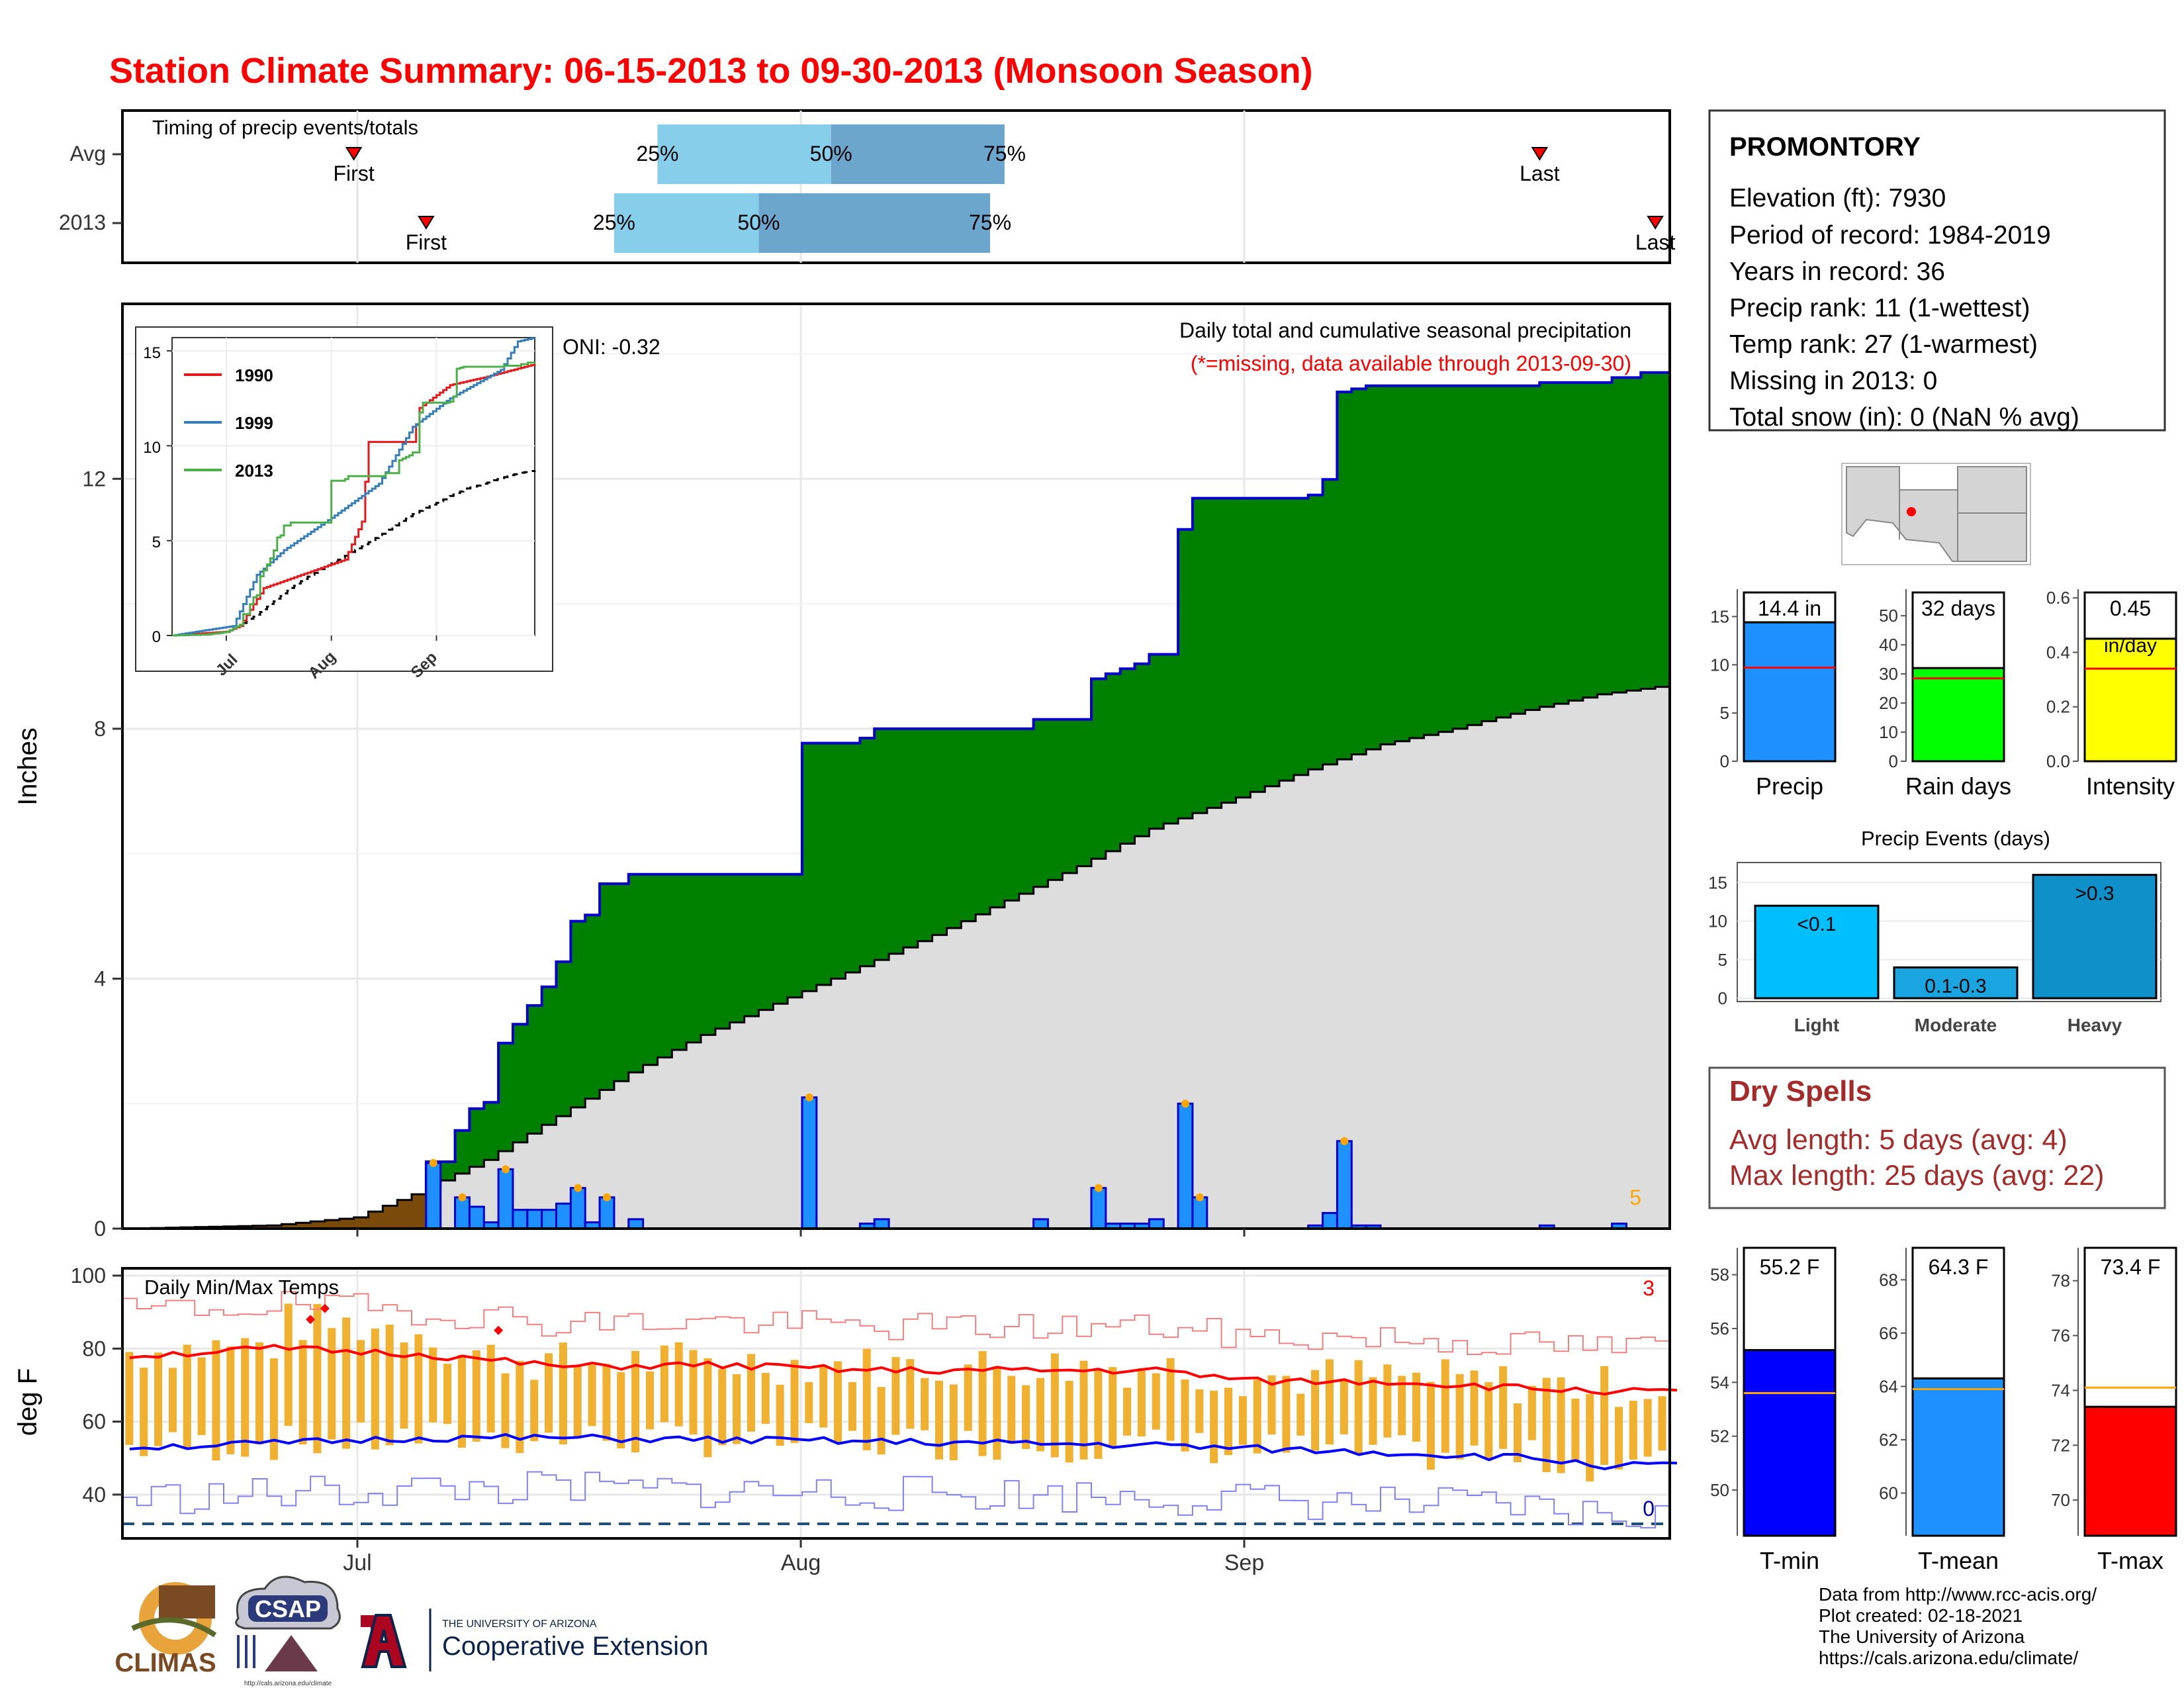  What do you see at coordinates (2060, 1281) in the screenshot?
I see `temp-summary-tick-label: 78` at bounding box center [2060, 1281].